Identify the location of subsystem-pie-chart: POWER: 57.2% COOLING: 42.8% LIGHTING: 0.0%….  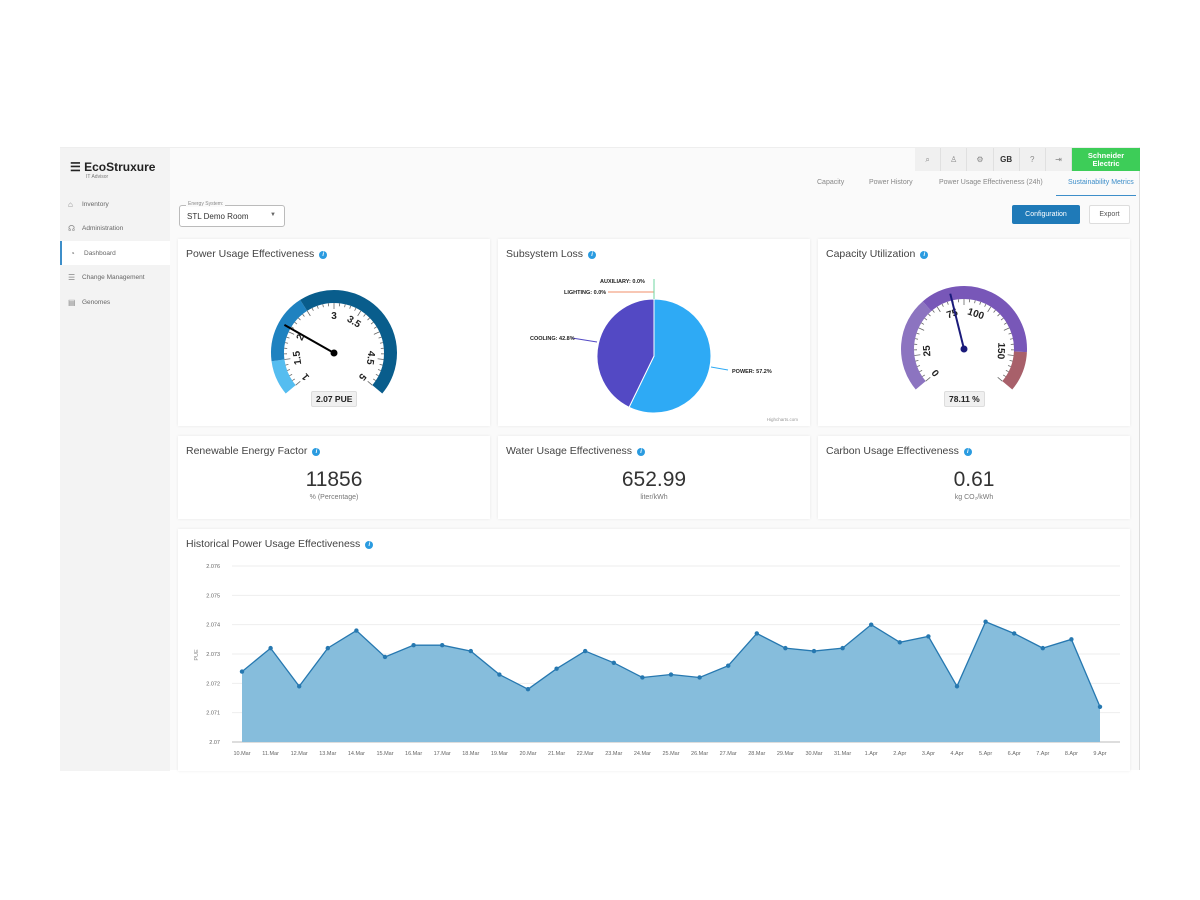
(664, 350).